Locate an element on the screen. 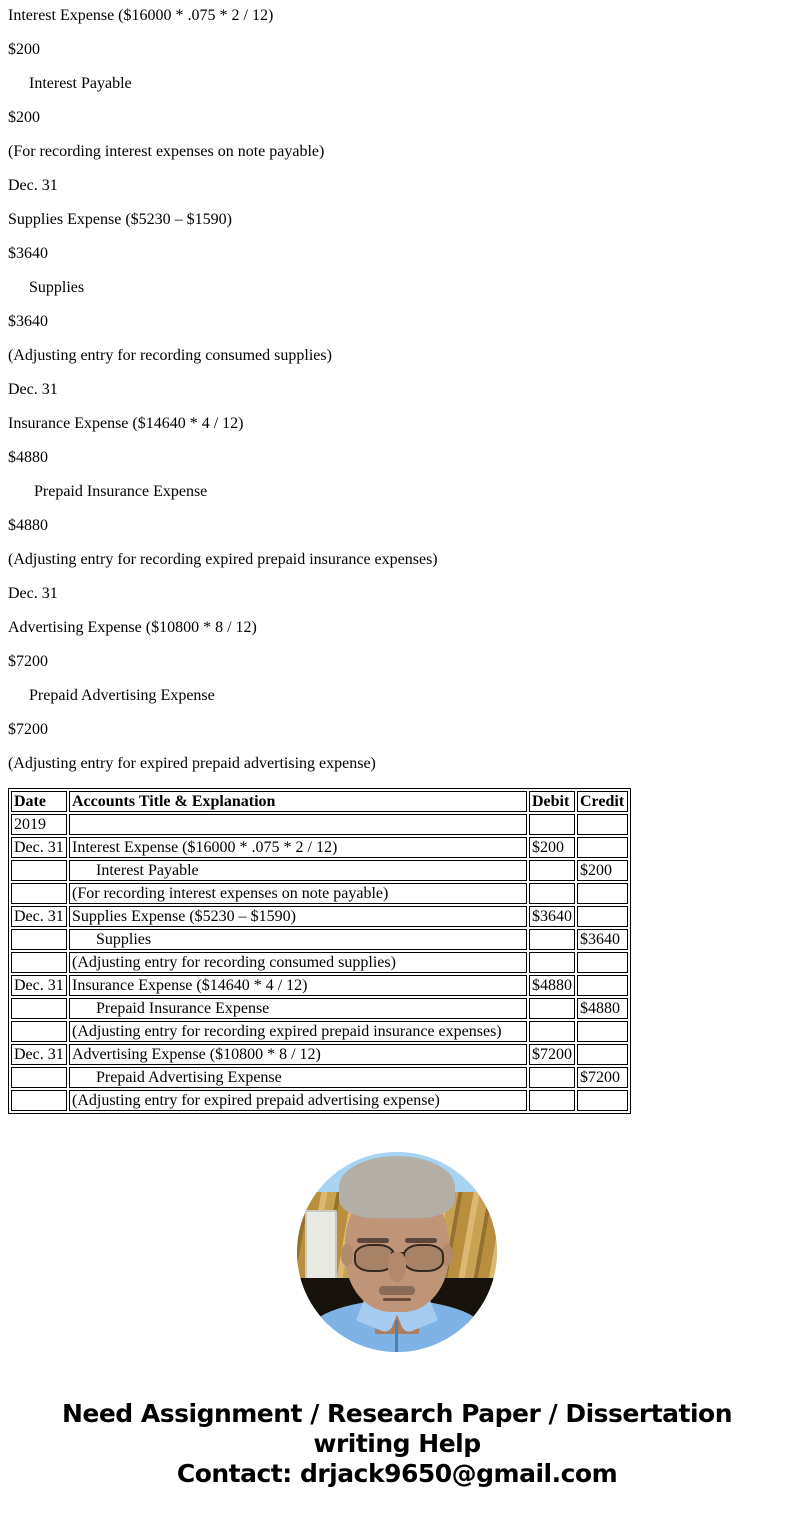 The image size is (794, 1523). paragraph: Supplies Expense ($5230 – $1590) is located at coordinates (120, 219).